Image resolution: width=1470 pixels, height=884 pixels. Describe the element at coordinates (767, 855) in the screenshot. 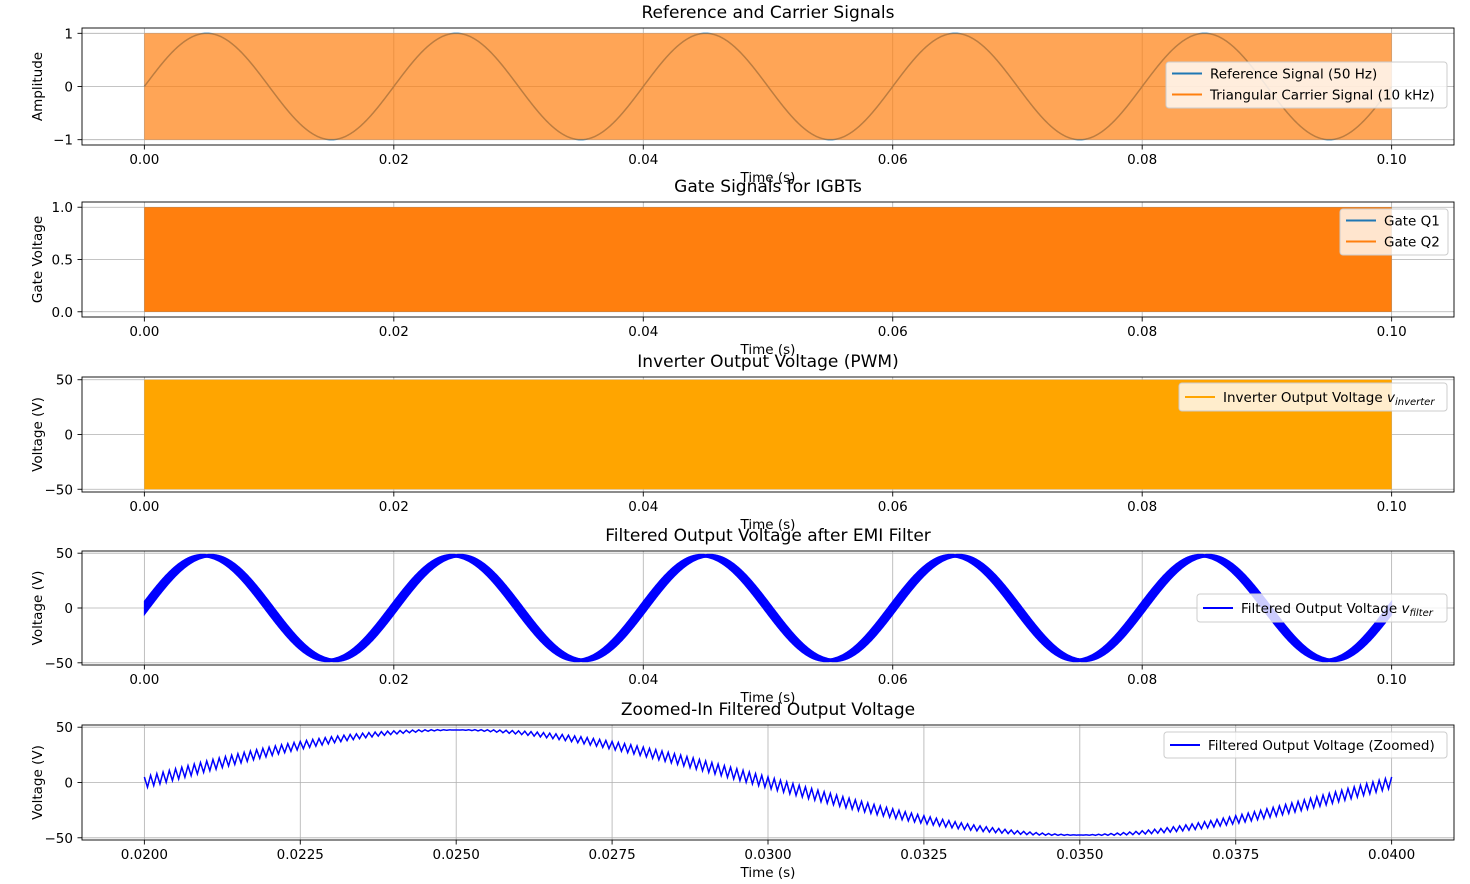

I see `x-tick-label: 0.0300` at that location.